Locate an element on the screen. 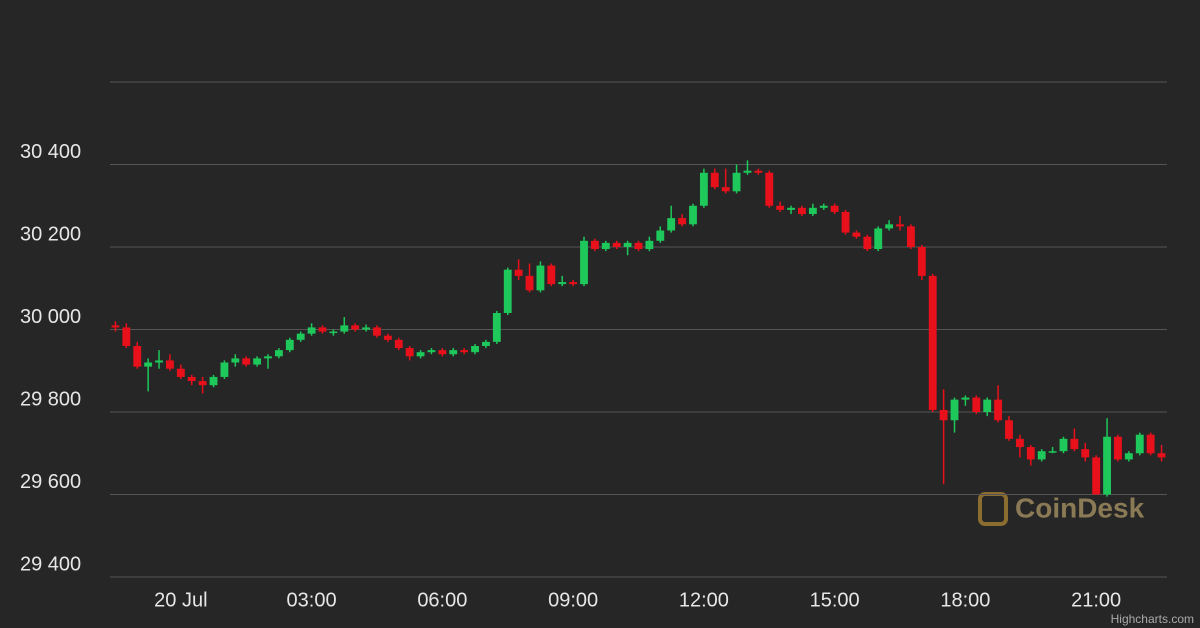 Image resolution: width=1200 pixels, height=628 pixels. y-tick-label: 29 400 is located at coordinates (50, 564).